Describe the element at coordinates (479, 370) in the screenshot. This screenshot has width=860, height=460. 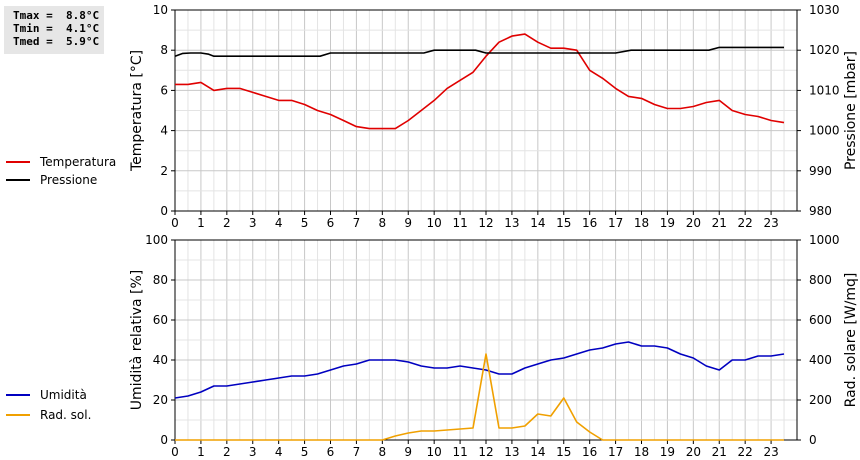
I see `series-line-umidit` at that location.